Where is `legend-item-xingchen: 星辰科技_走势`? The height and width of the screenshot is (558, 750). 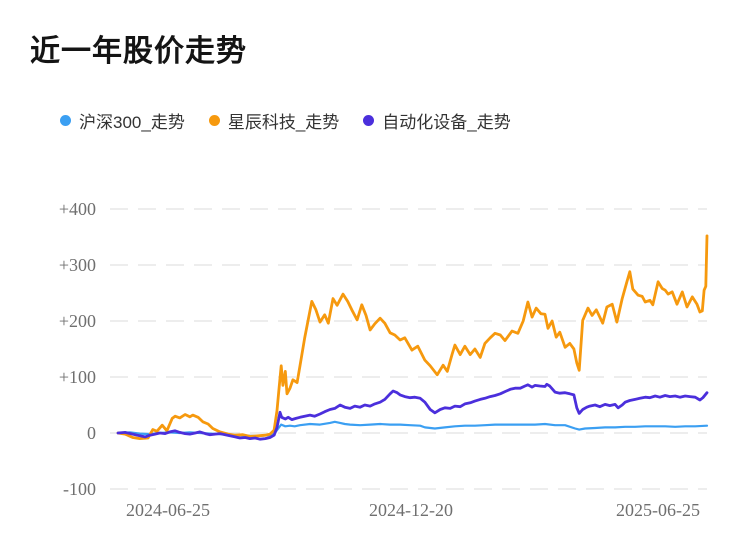
legend-item-xingchen: 星辰科技_走势 is located at coordinates (274, 120).